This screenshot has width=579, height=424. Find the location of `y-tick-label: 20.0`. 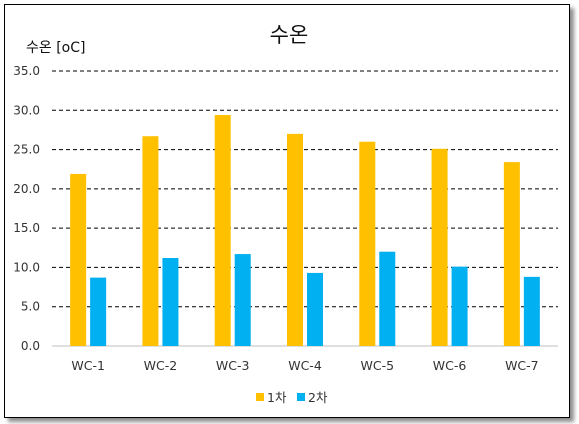

y-tick-label: 20.0 is located at coordinates (26, 189).